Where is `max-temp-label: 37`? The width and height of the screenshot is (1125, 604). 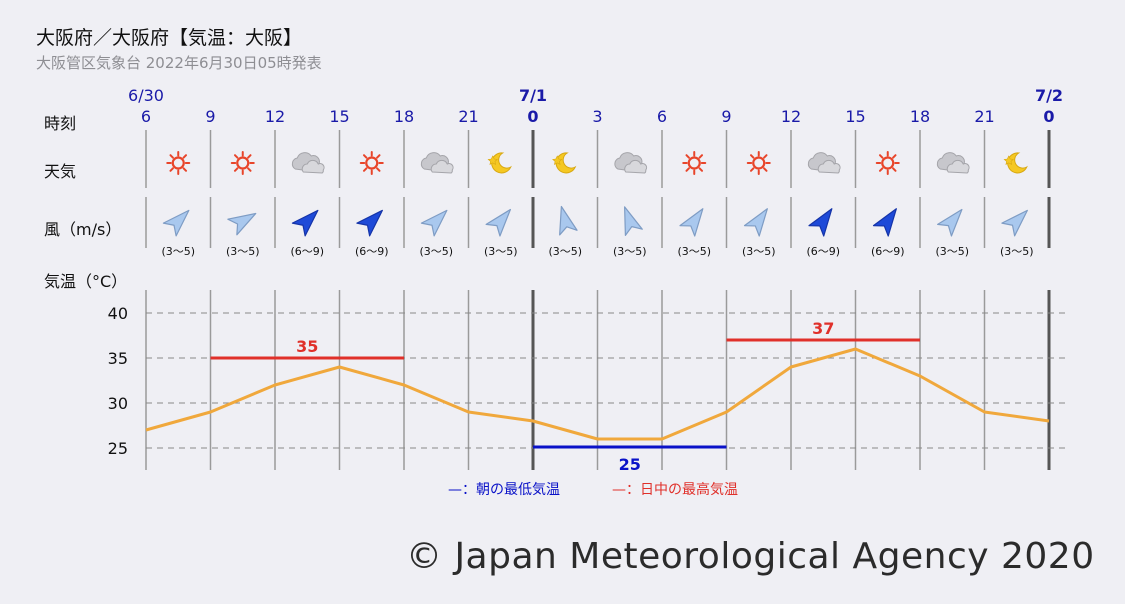 max-temp-label: 37 is located at coordinates (823, 328).